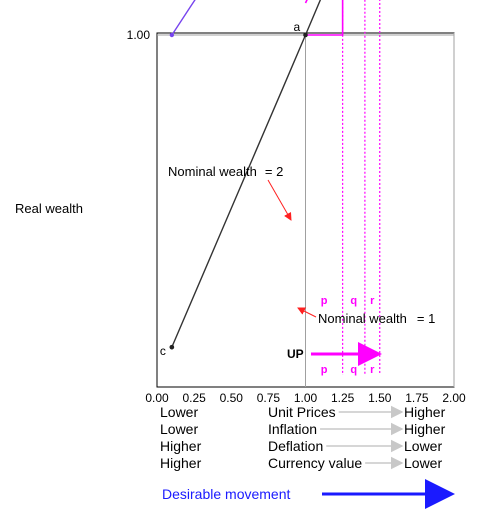  Describe the element at coordinates (376, 318) in the screenshot. I see `nominal-wealth-1-label: Nominal wealth = 1` at that location.